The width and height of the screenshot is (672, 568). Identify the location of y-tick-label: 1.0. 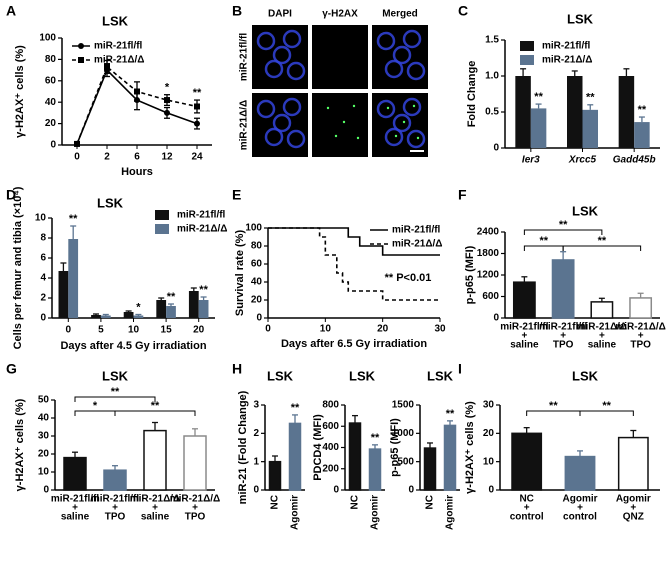
(492, 76).